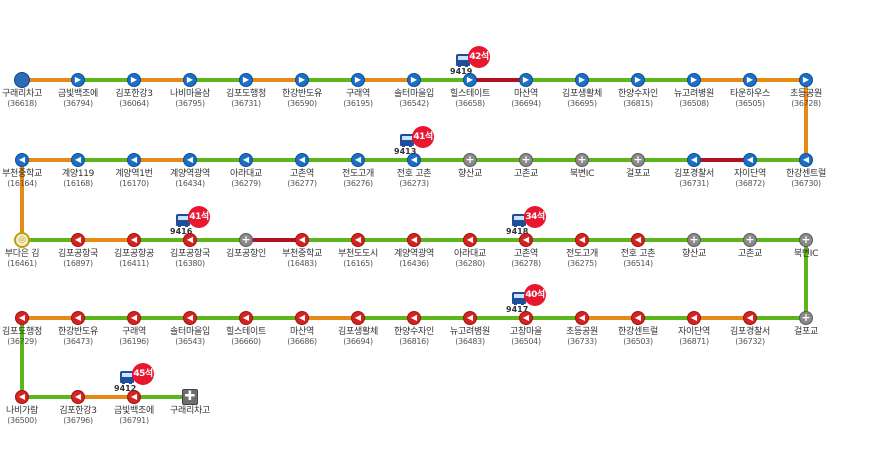 This screenshot has height=473, width=882. What do you see at coordinates (181, 231) in the screenshot?
I see `bus-plate-number: 9416` at bounding box center [181, 231].